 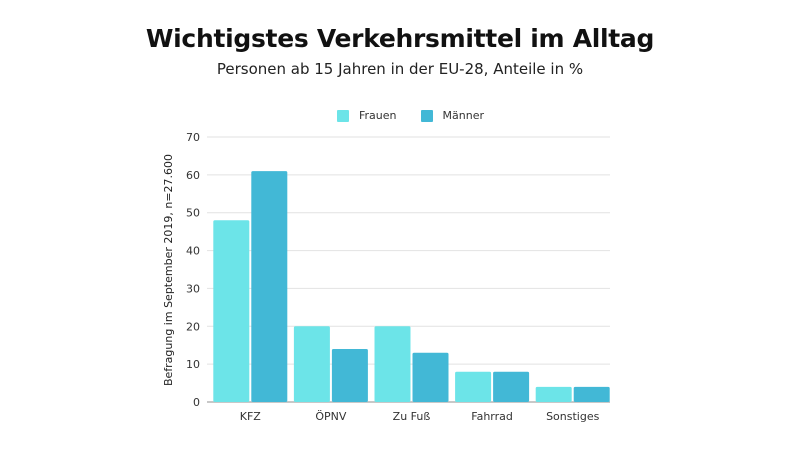 What do you see at coordinates (343, 115) in the screenshot?
I see `legend-swatch-frauen` at bounding box center [343, 115].